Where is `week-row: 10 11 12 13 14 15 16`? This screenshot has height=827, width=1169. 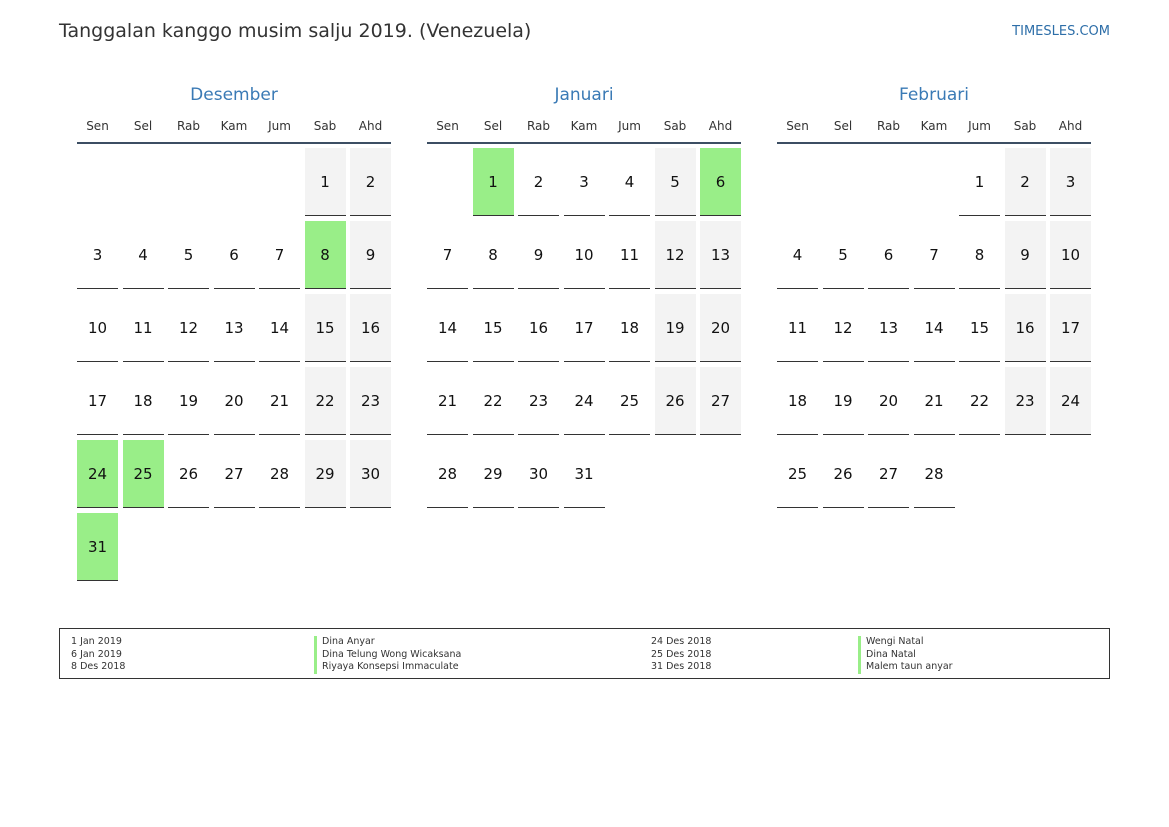 week-row: 10 11 12 13 14 15 16 is located at coordinates (234, 330).